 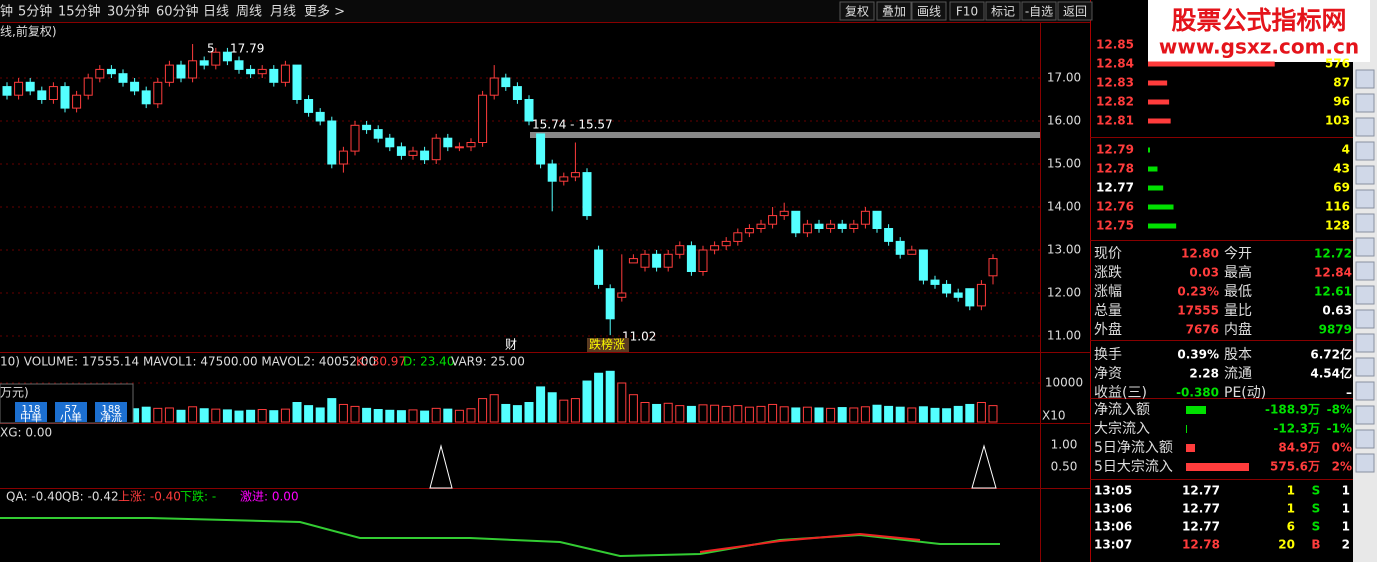 I want to click on toolbar-button: 返回, so click(x=1075, y=12).